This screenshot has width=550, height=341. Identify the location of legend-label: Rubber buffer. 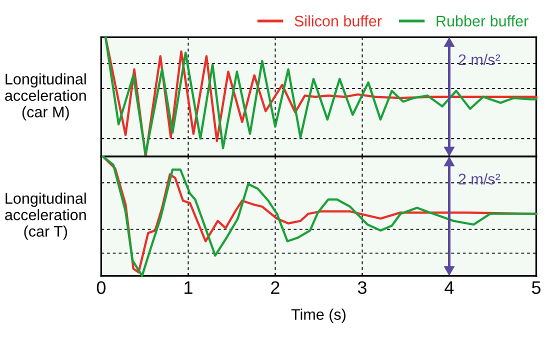
(482, 21).